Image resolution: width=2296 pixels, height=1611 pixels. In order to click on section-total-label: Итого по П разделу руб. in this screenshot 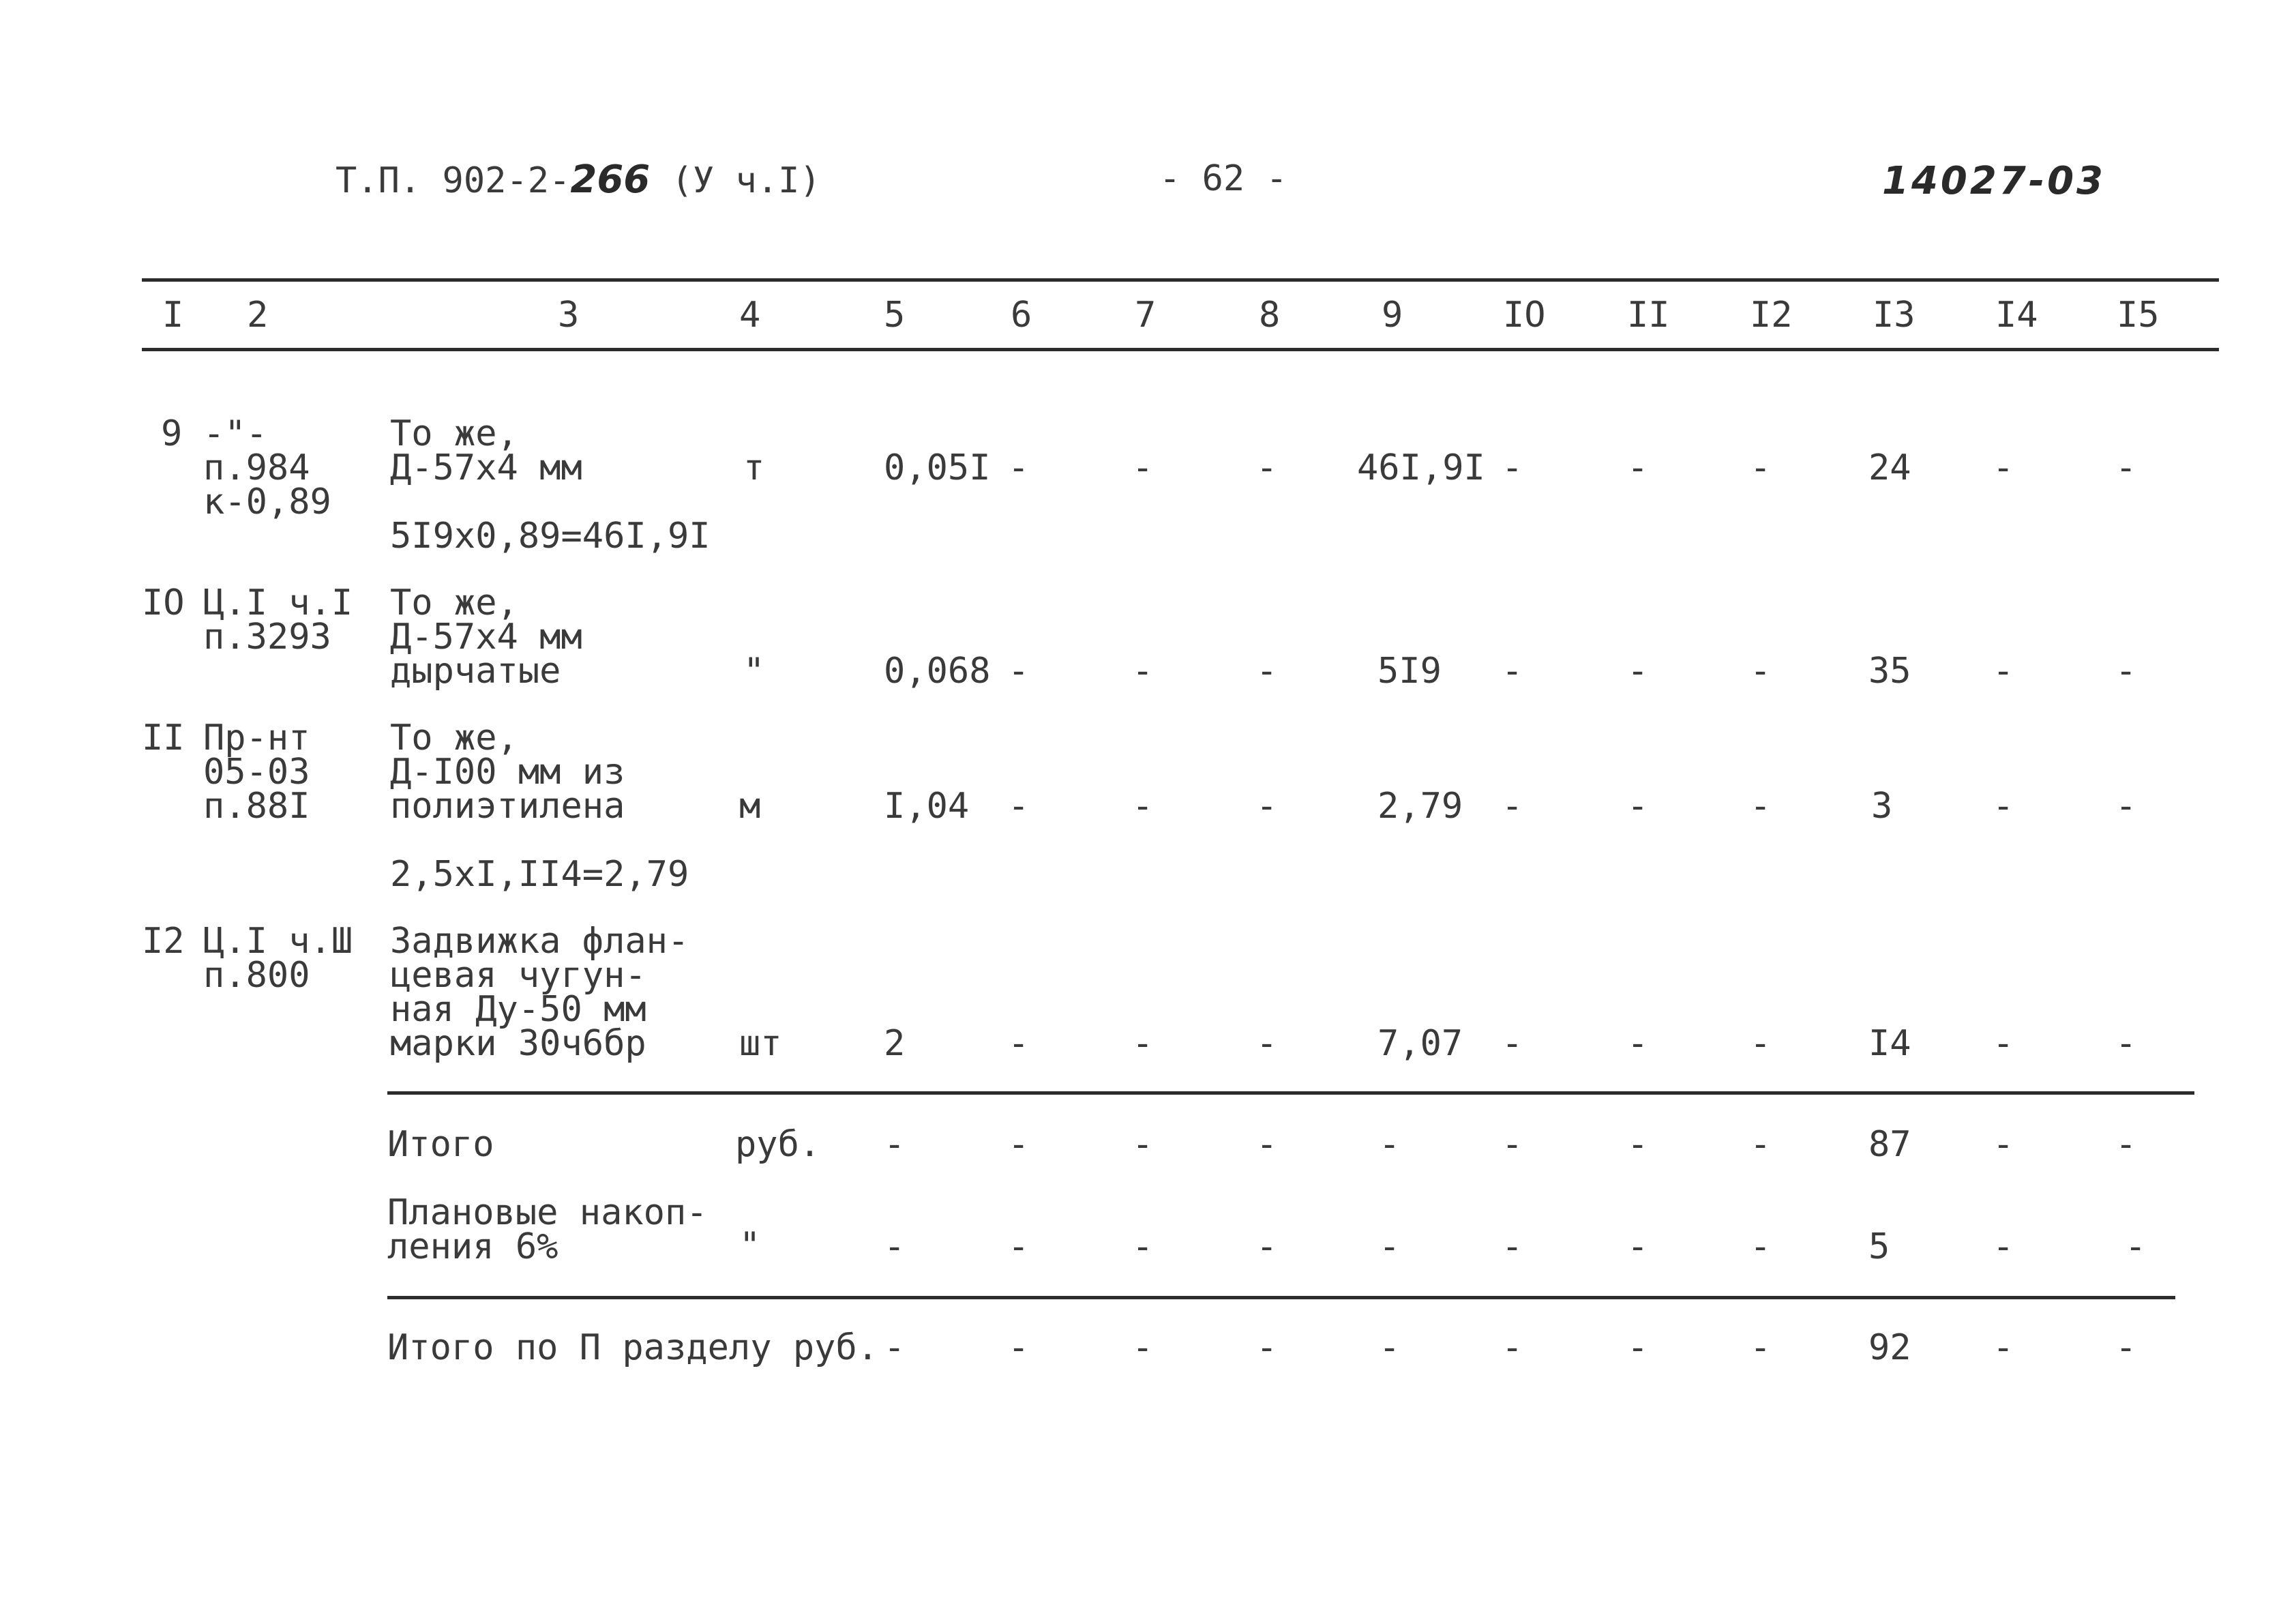, I will do `click(633, 1347)`.